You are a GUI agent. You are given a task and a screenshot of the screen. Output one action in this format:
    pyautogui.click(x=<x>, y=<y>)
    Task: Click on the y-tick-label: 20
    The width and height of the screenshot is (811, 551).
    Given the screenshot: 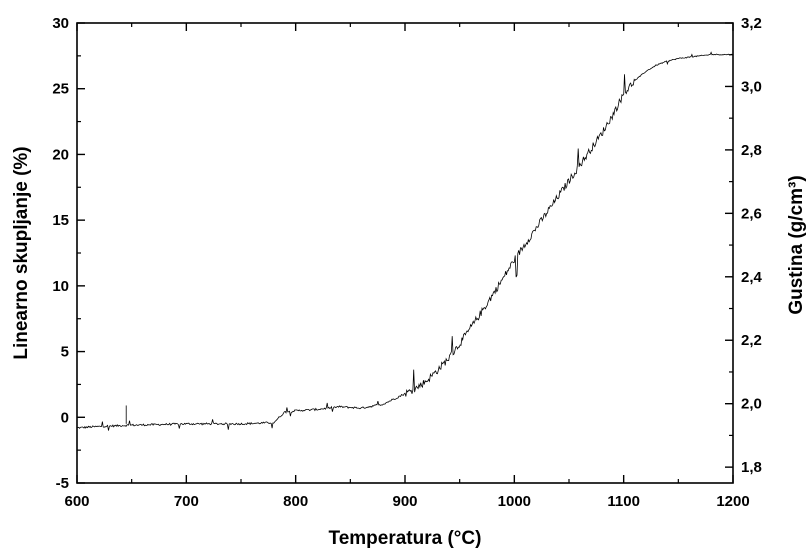 What is the action you would take?
    pyautogui.click(x=60, y=154)
    